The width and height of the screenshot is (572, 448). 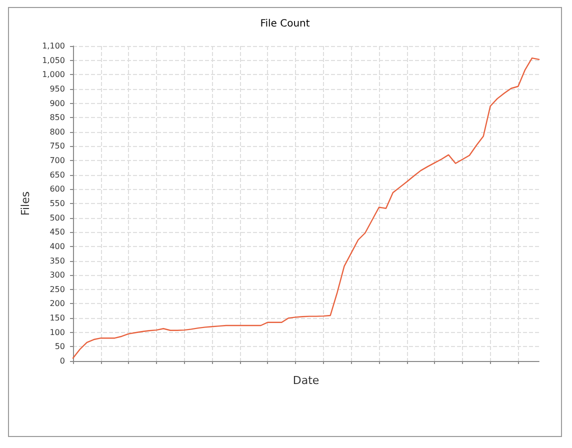 What do you see at coordinates (59, 347) in the screenshot?
I see `y-tick-label: 50` at bounding box center [59, 347].